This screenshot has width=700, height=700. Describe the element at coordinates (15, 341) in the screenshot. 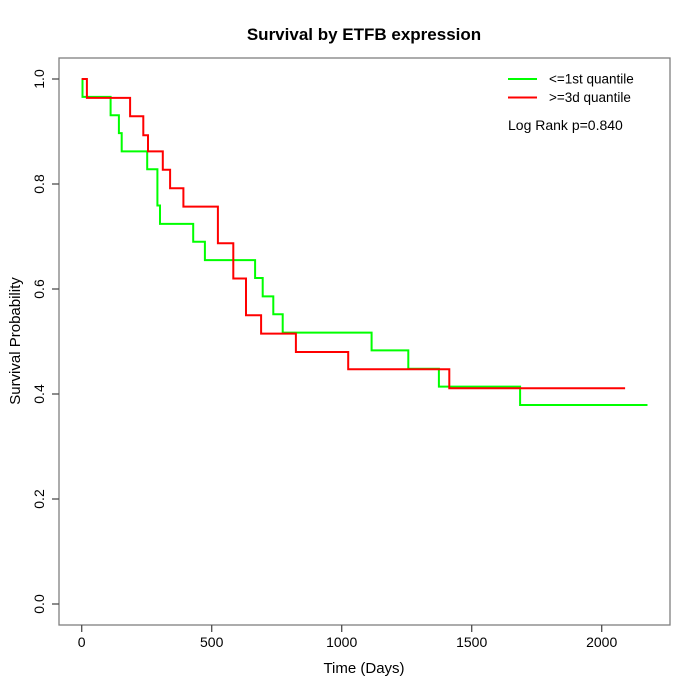

I see `y-axis-label: Survival Probability` at that location.